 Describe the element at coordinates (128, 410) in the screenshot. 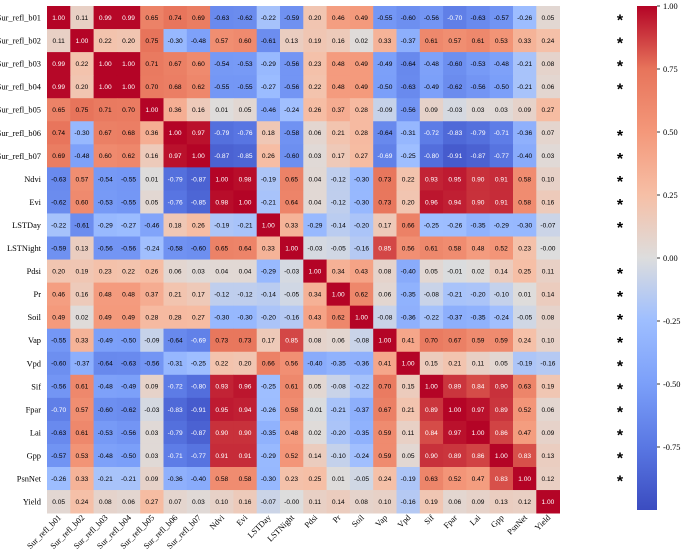

I see `cell-value: -0.62` at that location.